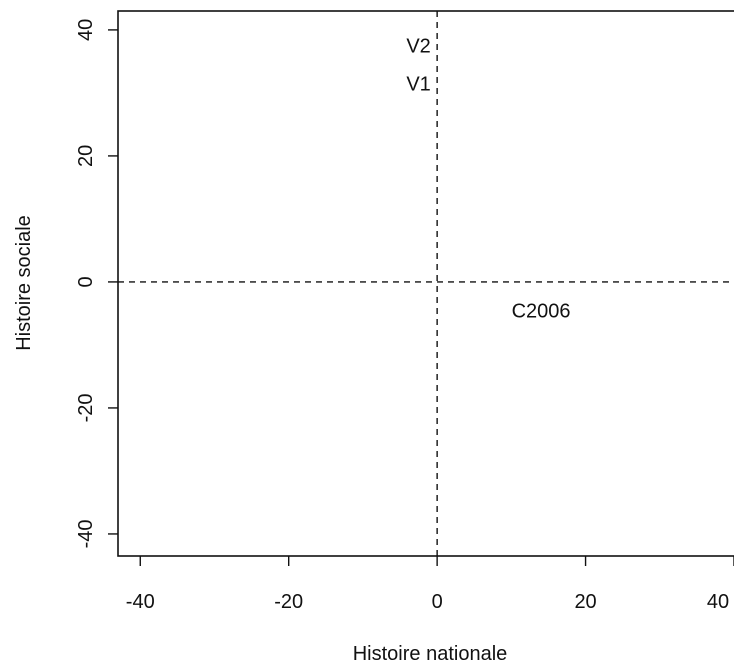 This screenshot has width=734, height=664. I want to click on point-label-v1: V1, so click(418, 84).